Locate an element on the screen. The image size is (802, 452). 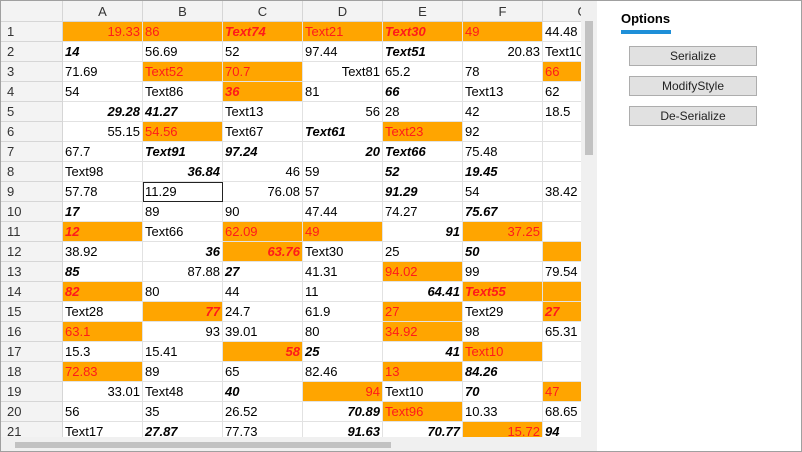
cell: 37.25 is located at coordinates (503, 232).